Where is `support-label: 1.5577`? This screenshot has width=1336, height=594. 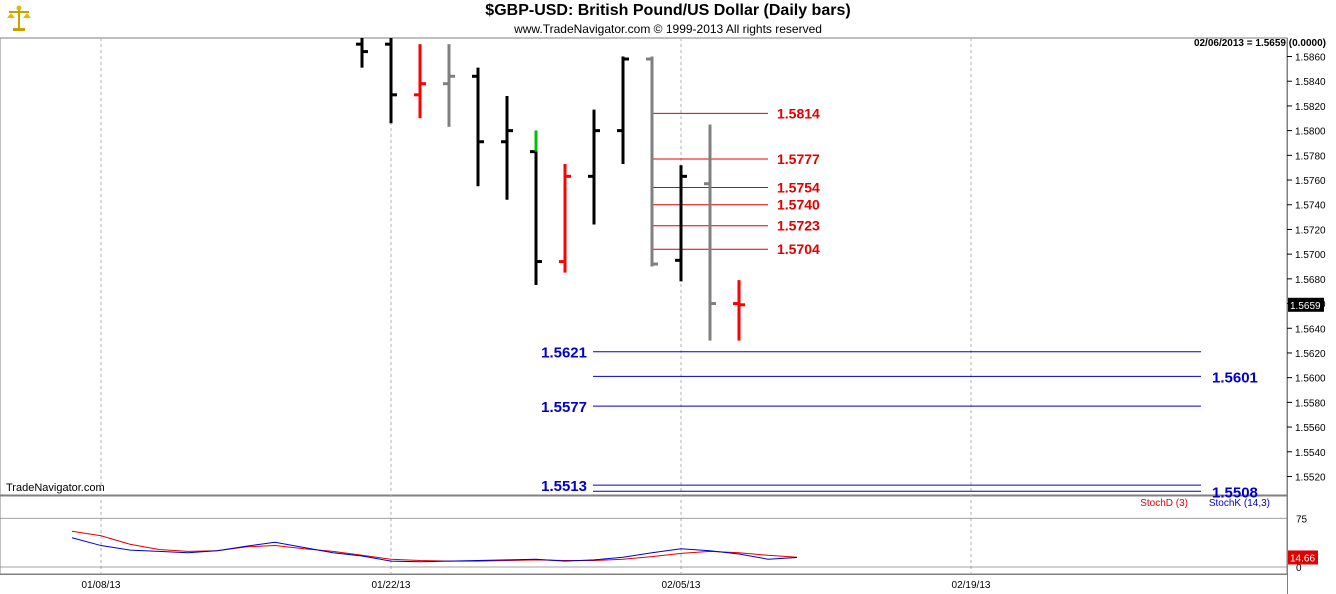 support-label: 1.5577 is located at coordinates (564, 407).